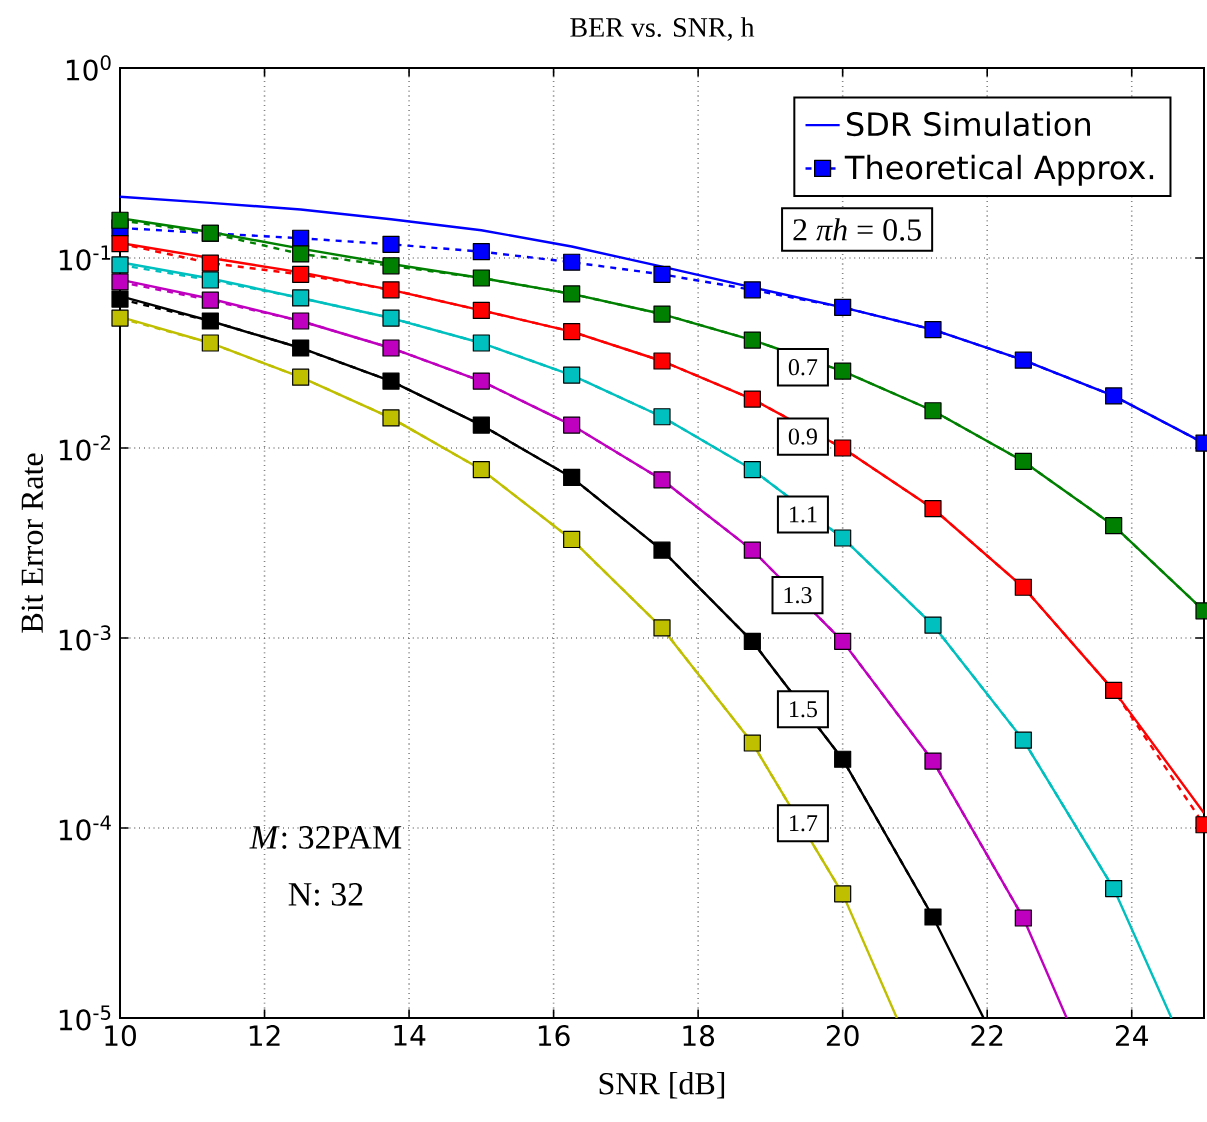 The image size is (1207, 1122). I want to click on x-tick-label: 22, so click(987, 1035).